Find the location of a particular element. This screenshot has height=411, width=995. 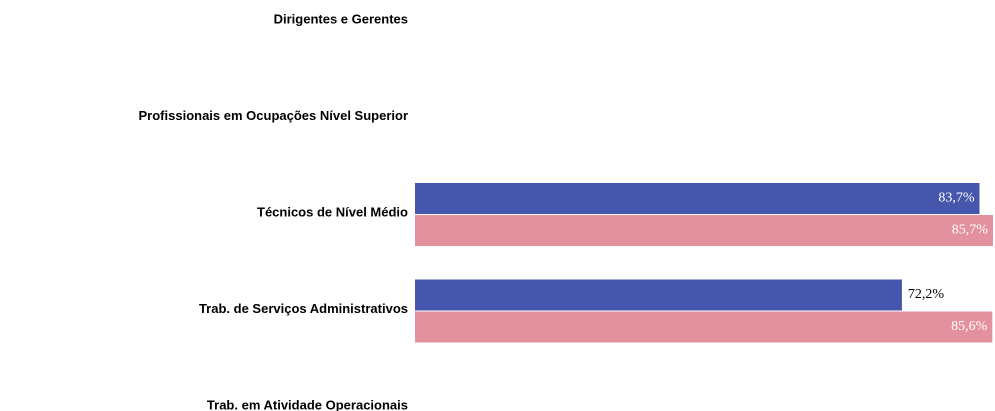

category-label: Dirigentes e Gerentes is located at coordinates (341, 18).